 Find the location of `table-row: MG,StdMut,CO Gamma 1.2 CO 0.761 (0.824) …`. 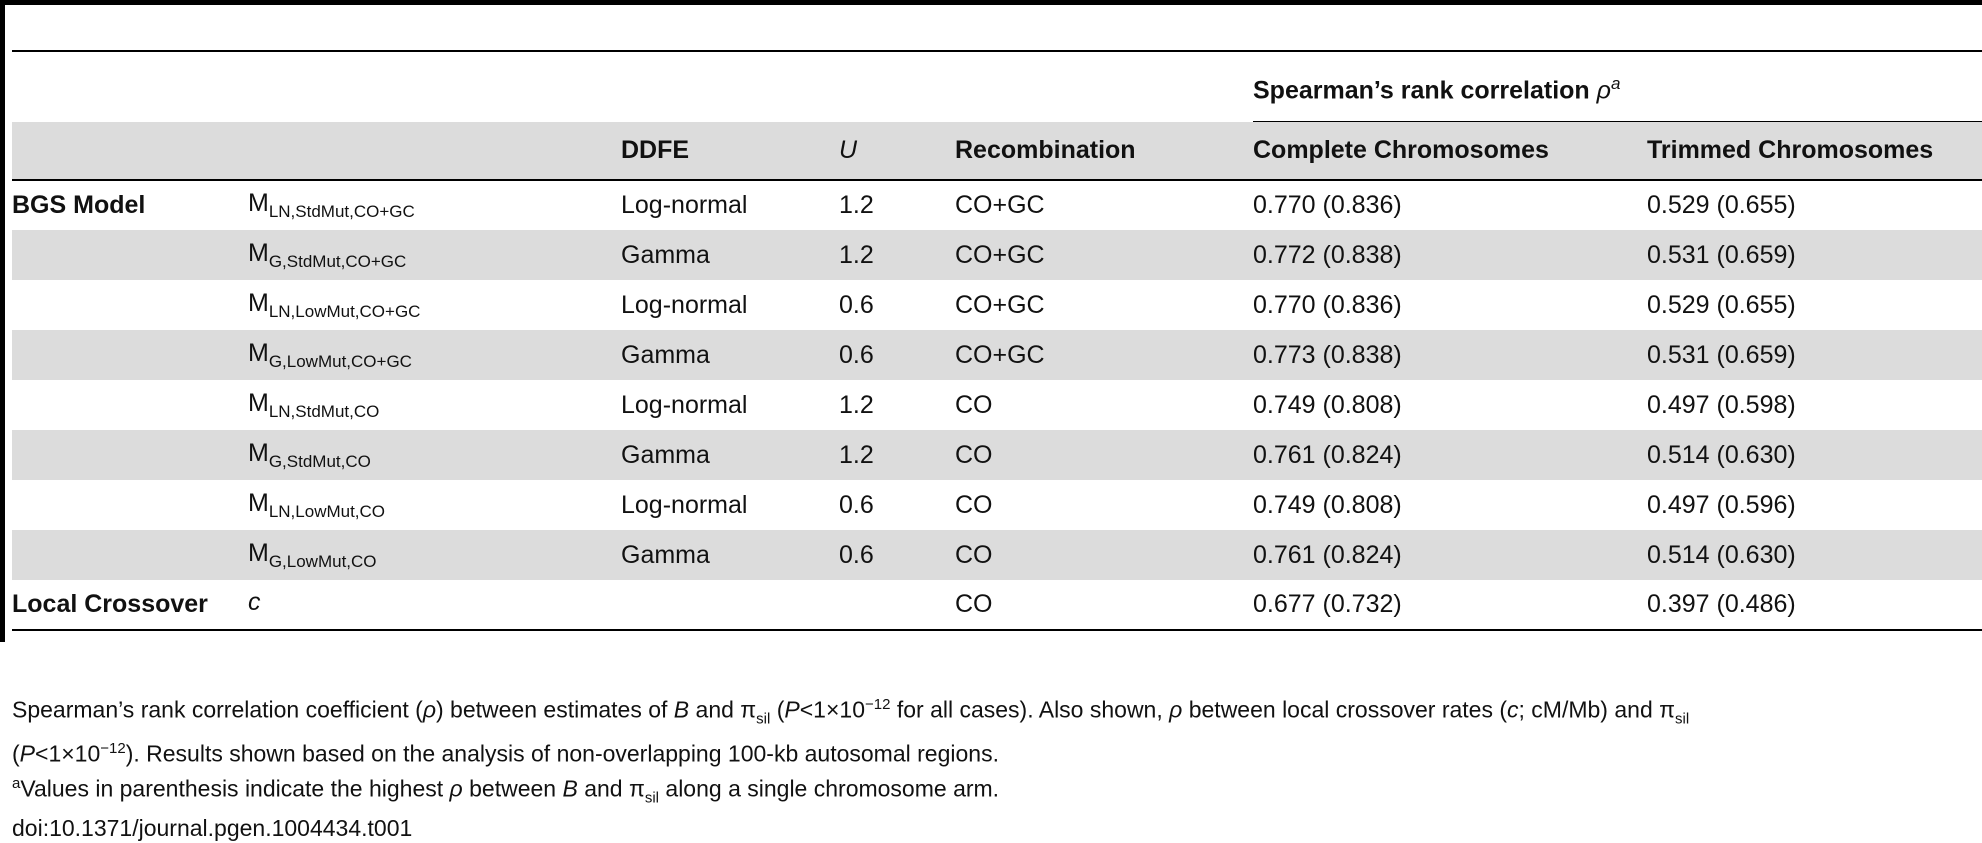

table-row: MG,StdMut,CO Gamma 1.2 CO 0.761 (0.824) … is located at coordinates (997, 455).